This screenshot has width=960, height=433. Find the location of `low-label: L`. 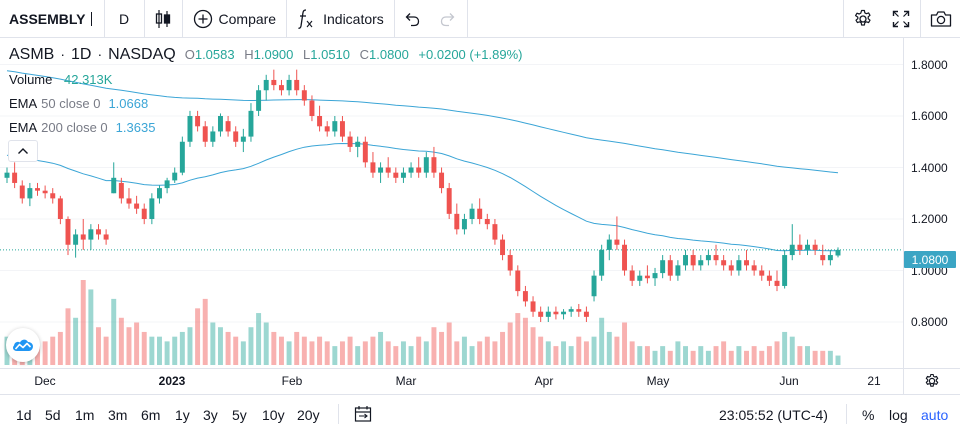

low-label: L is located at coordinates (307, 54).